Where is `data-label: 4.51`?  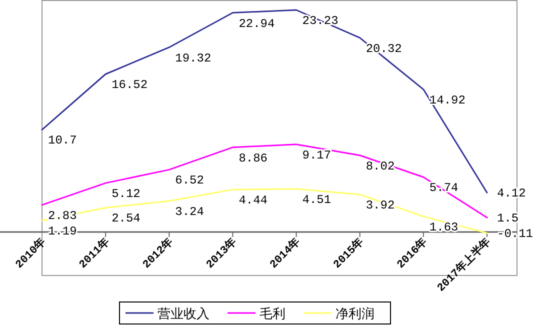 data-label: 4.51 is located at coordinates (317, 199).